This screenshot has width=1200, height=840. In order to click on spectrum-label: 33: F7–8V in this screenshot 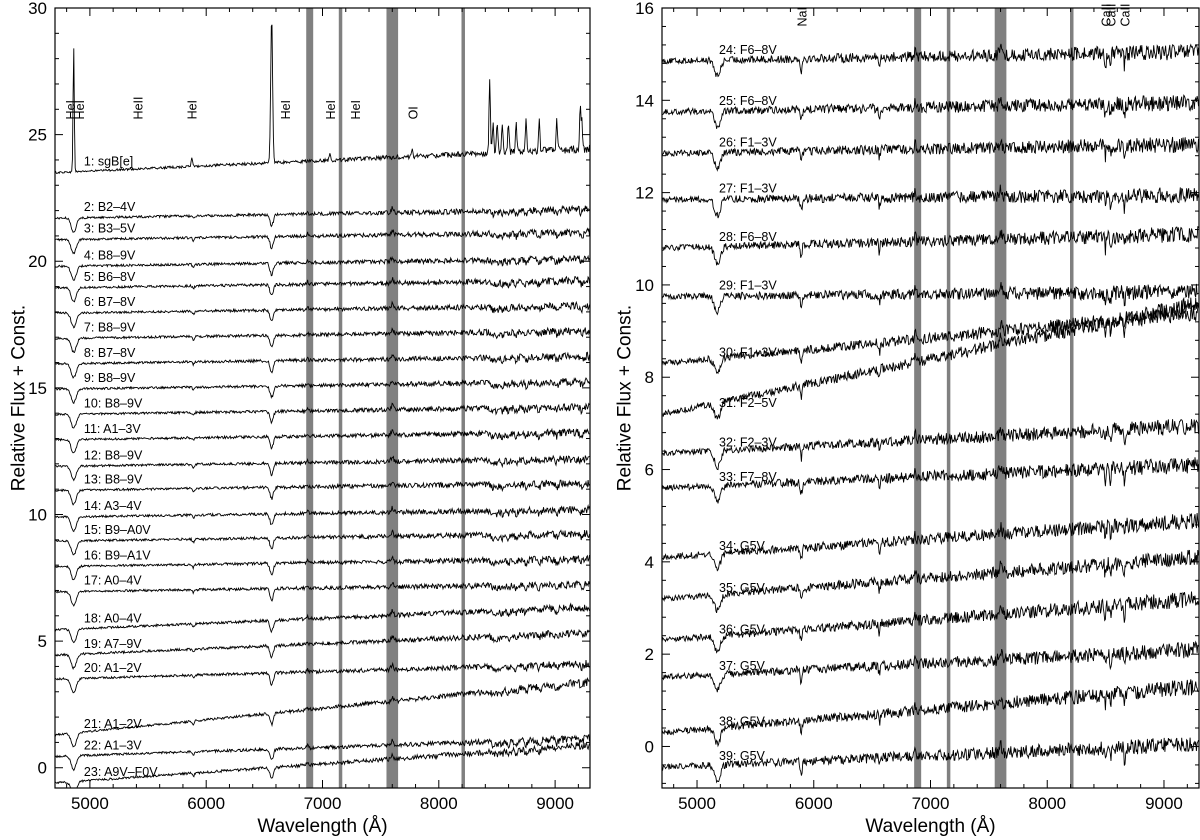, I will do `click(748, 477)`.